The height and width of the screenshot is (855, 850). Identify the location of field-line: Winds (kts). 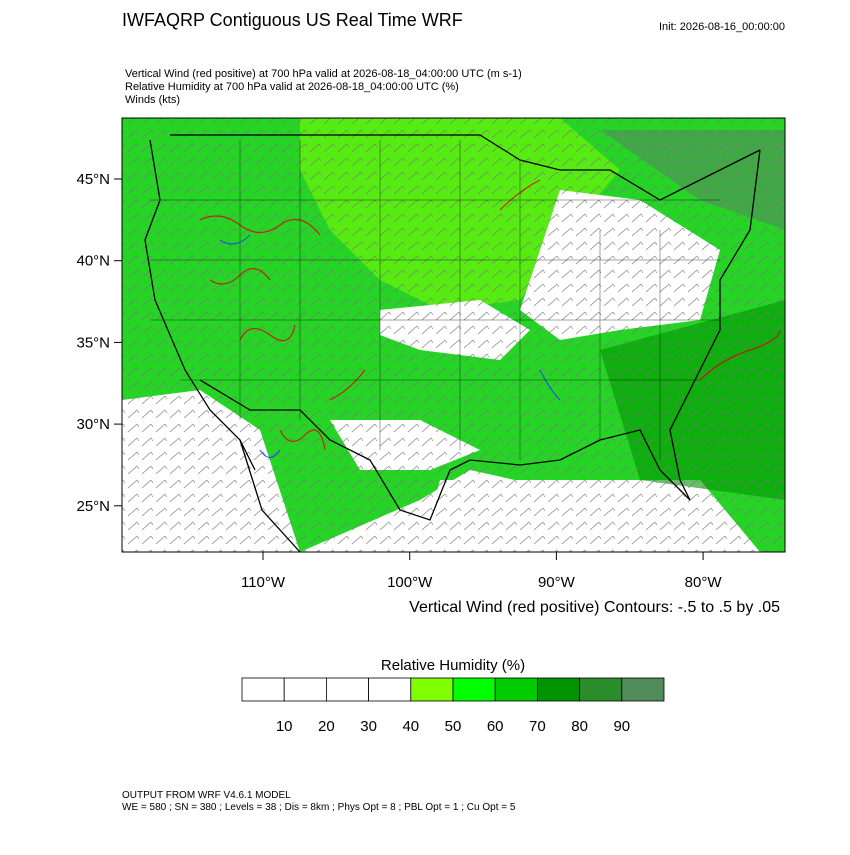
(152, 100).